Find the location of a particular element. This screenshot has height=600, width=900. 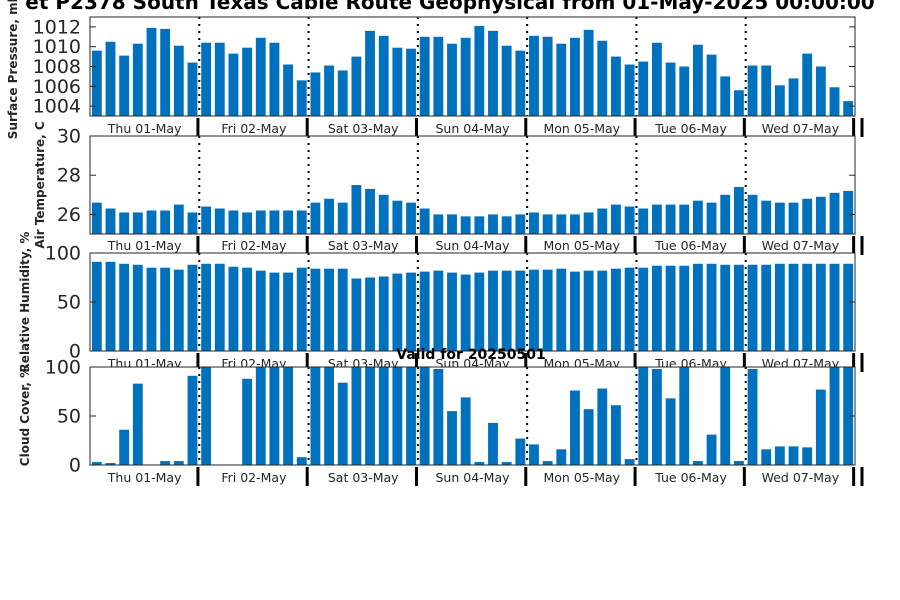

y-tick-label: 100 is located at coordinates (63, 254).